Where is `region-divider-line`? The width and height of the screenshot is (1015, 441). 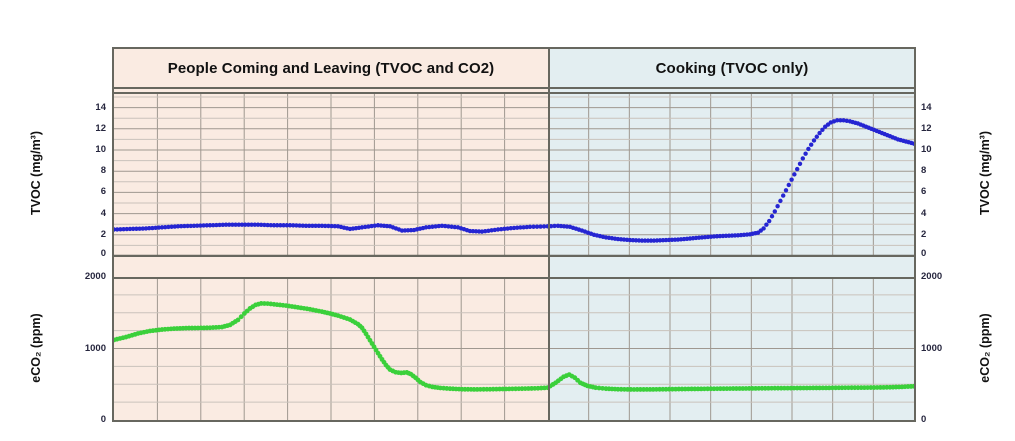 region-divider-line is located at coordinates (549, 234).